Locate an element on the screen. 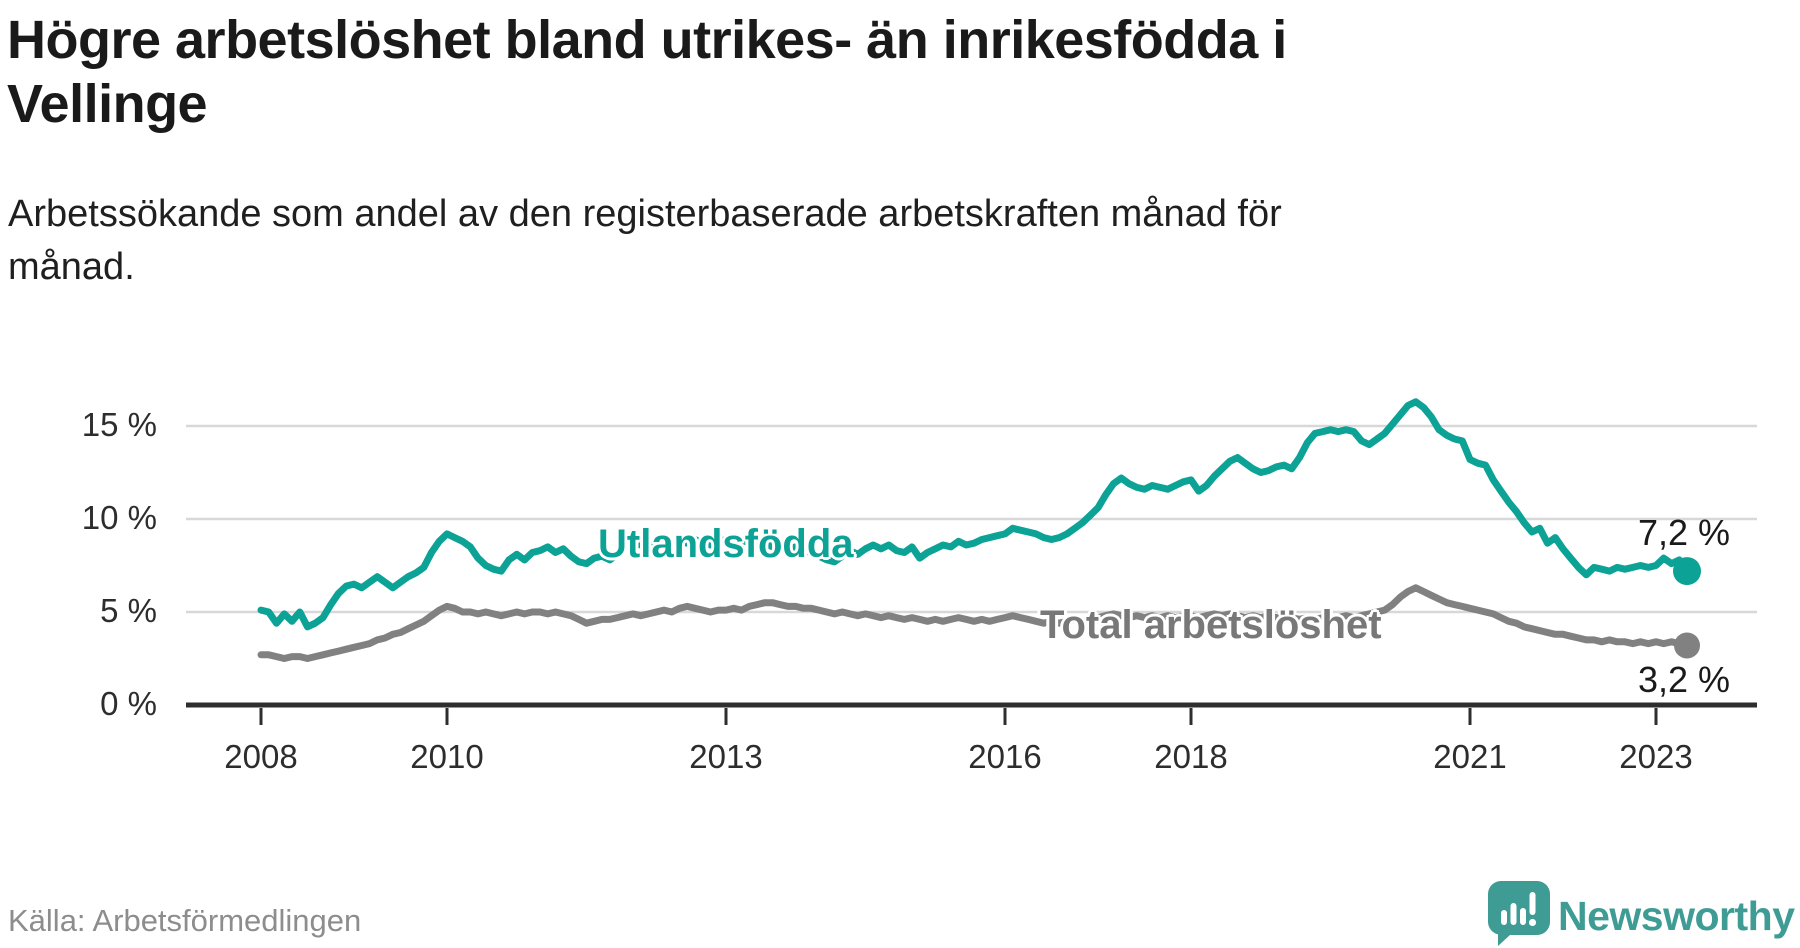 Image resolution: width=1800 pixels, height=948 pixels. source-attribution: Källa: Arbetsförmedlingen is located at coordinates (185, 920).